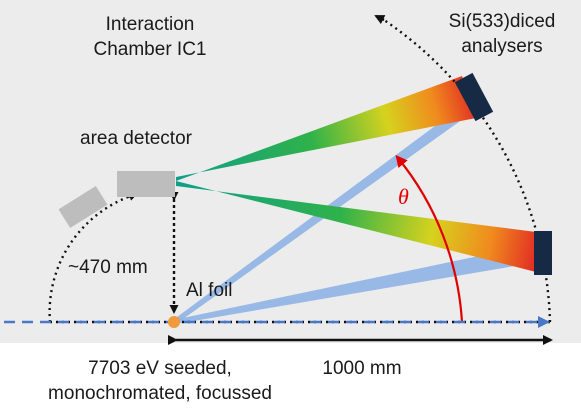 The width and height of the screenshot is (581, 411). What do you see at coordinates (108, 267) in the screenshot?
I see `height-label: ~470 mm` at bounding box center [108, 267].